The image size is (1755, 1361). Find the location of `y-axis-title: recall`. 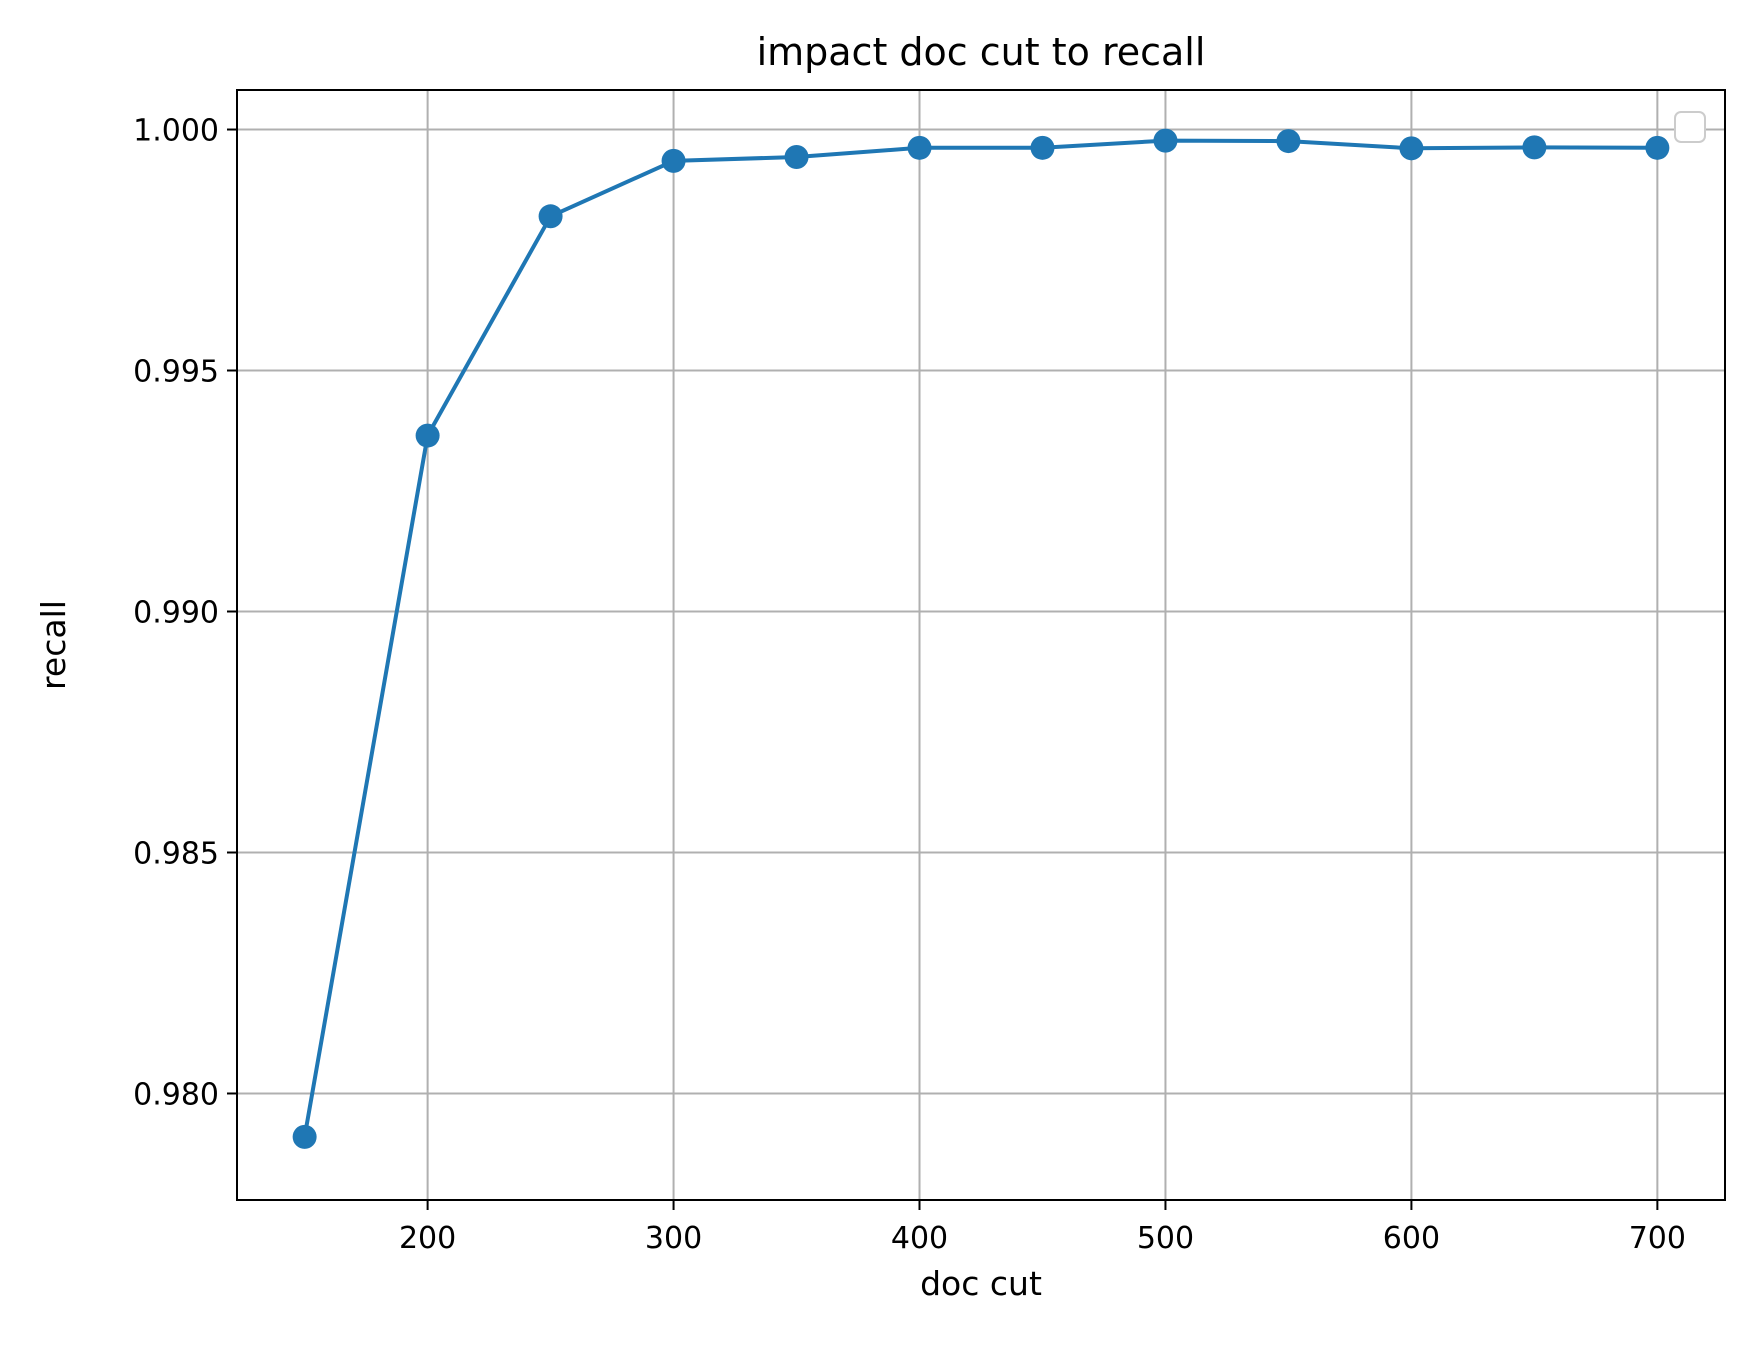

y-axis-title: recall is located at coordinates (53, 645).